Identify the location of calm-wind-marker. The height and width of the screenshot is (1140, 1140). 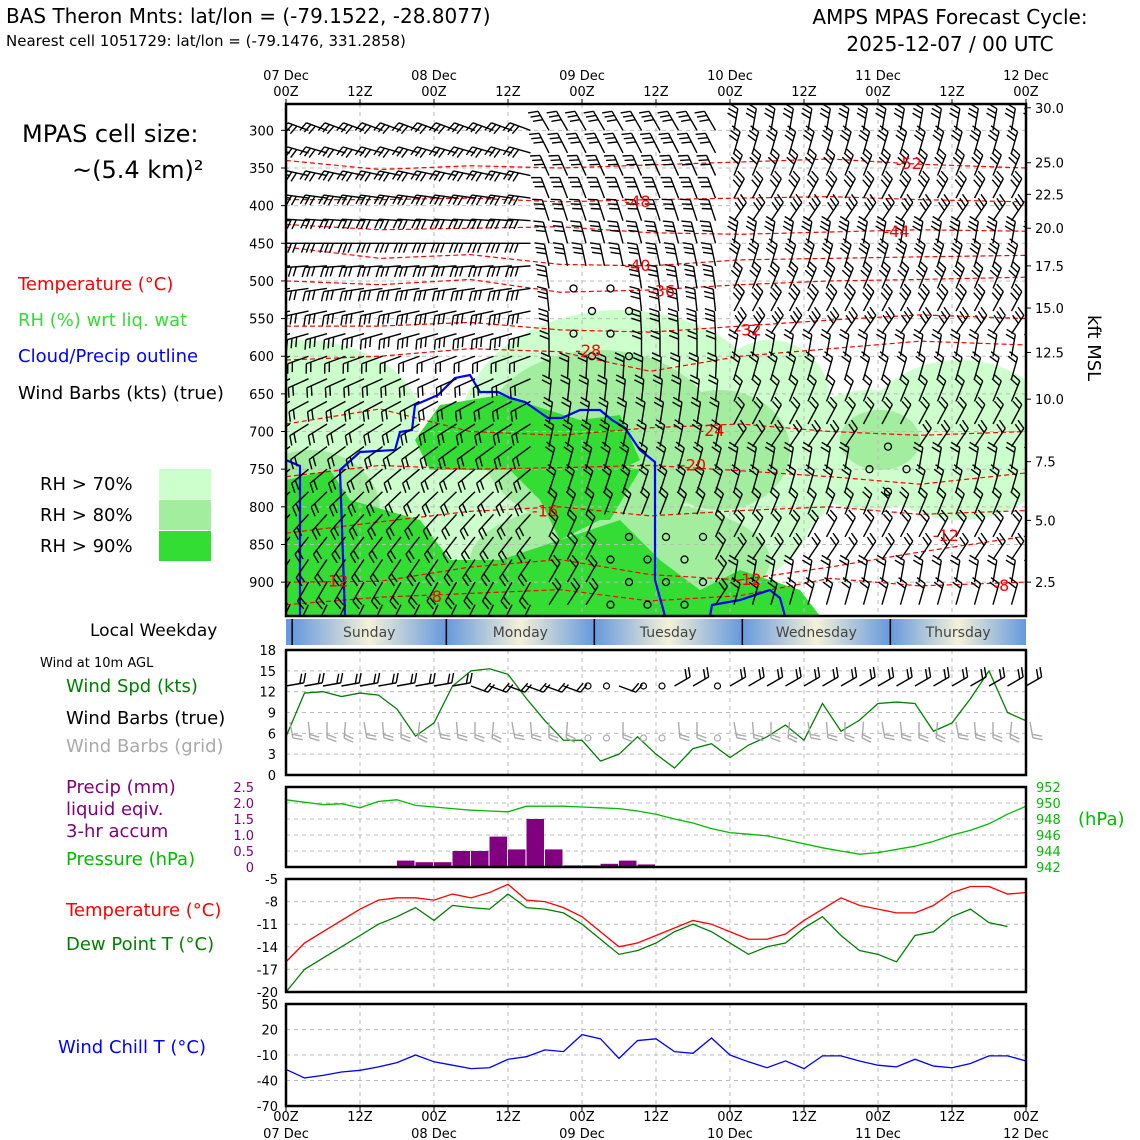
(888, 491).